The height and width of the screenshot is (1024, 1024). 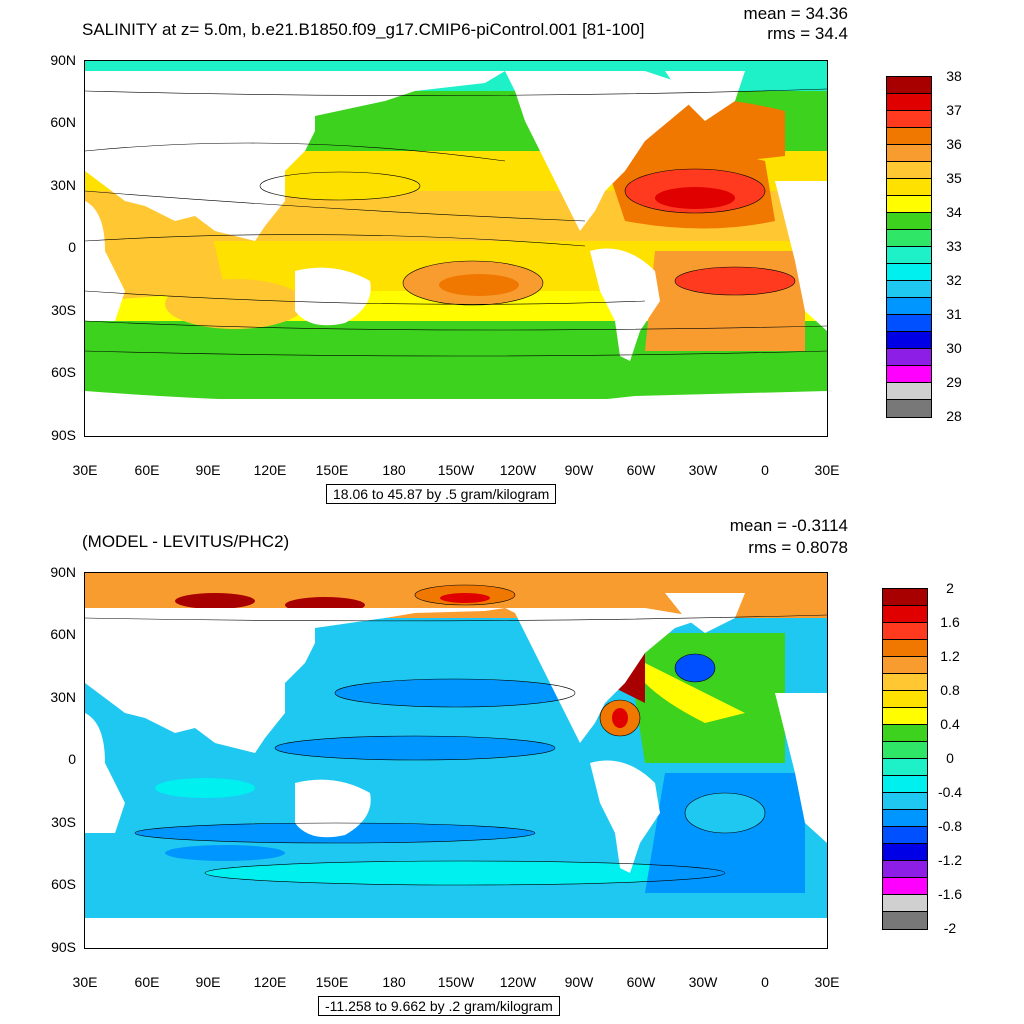 I want to click on colorbar-label: 36, so click(x=954, y=144).